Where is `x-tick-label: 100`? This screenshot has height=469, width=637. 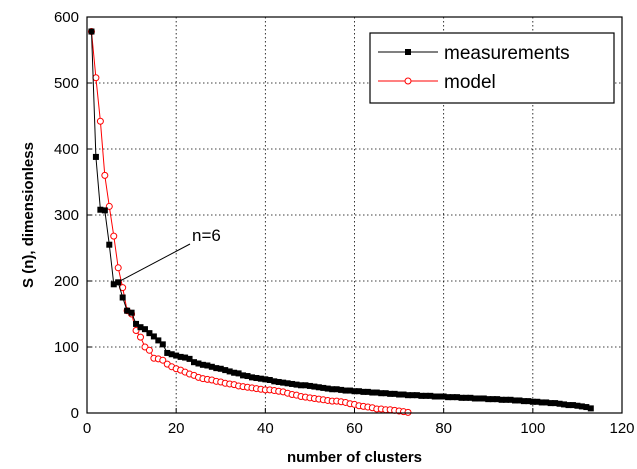 x-tick-label: 100 is located at coordinates (532, 428).